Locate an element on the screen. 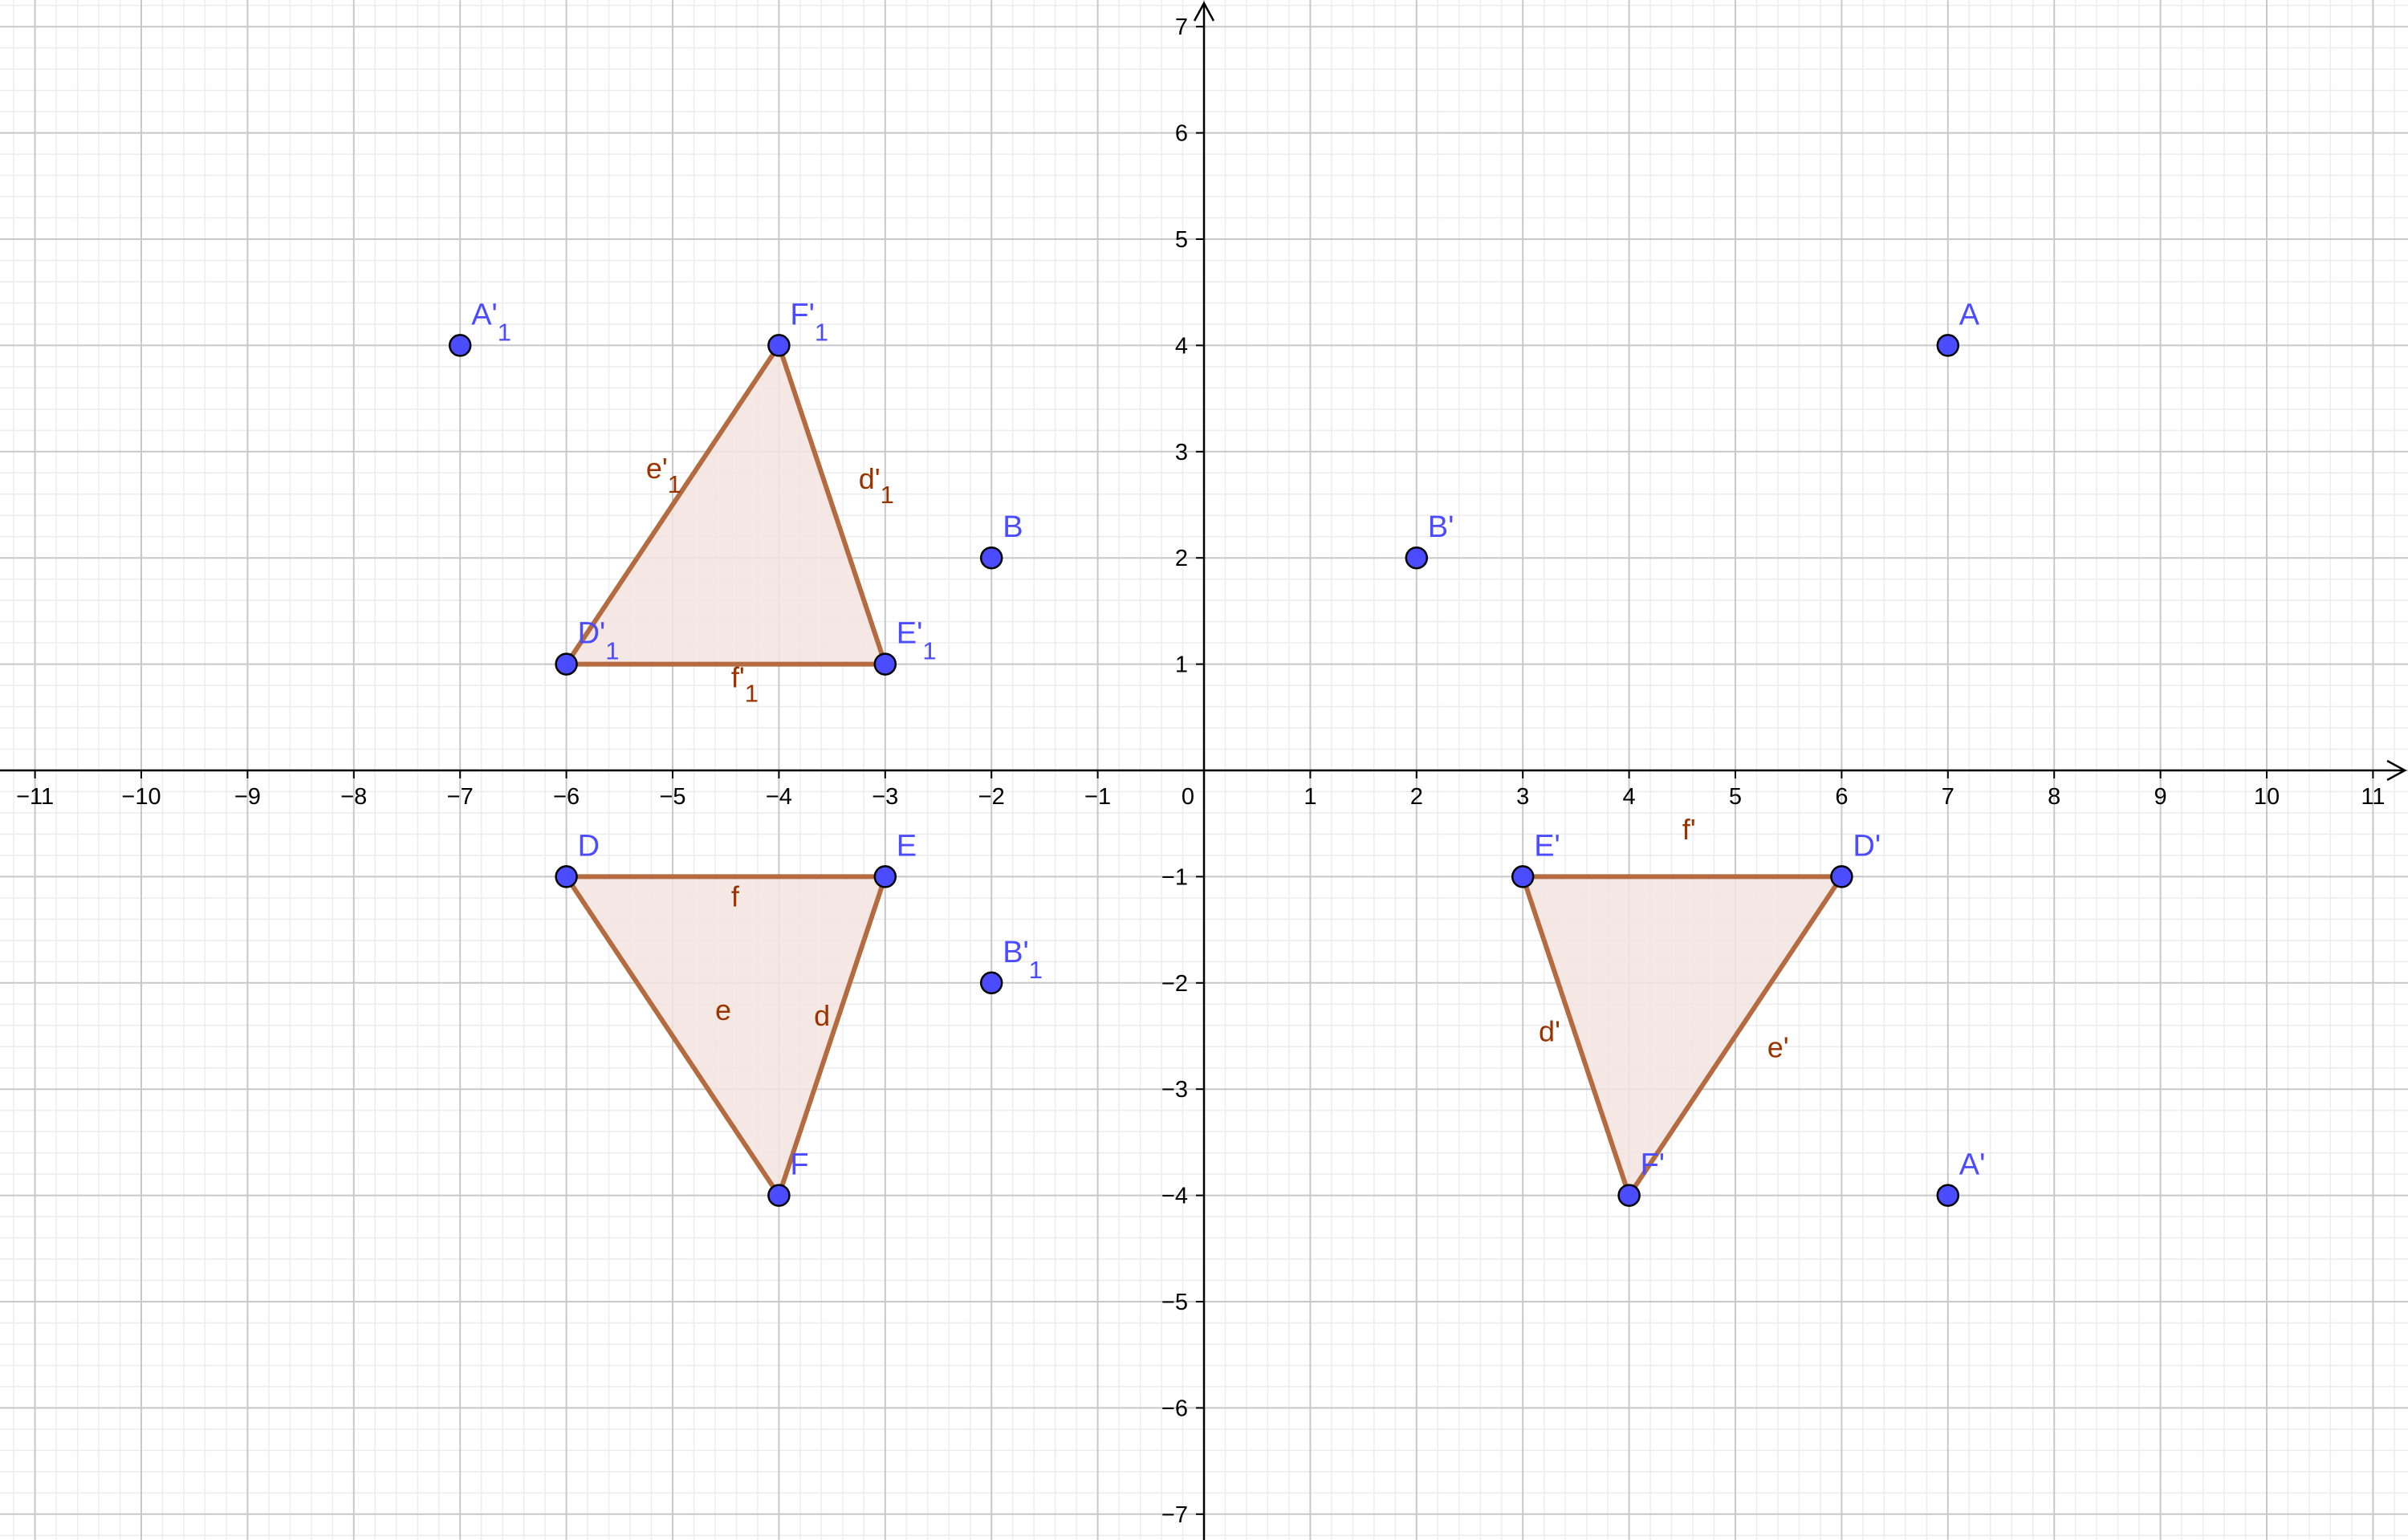  triangle-DpEpFp is located at coordinates (1683, 1036).